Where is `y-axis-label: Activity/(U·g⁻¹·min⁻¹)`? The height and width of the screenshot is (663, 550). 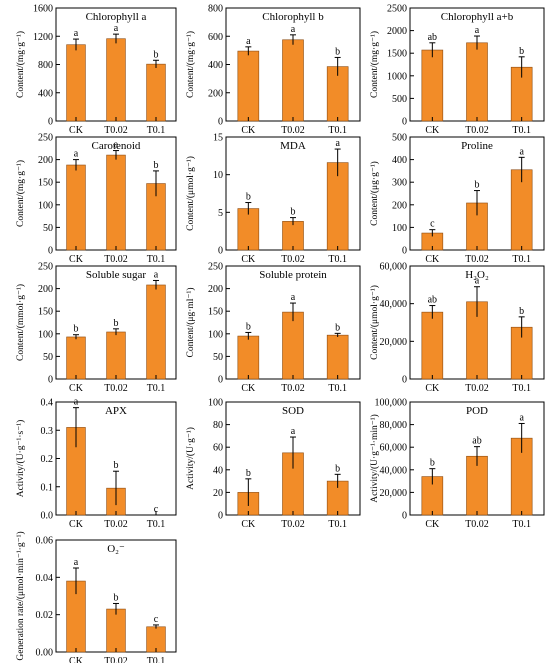
y-axis-label: Activity/(U·g⁻¹·min⁻¹) is located at coordinates (374, 458).